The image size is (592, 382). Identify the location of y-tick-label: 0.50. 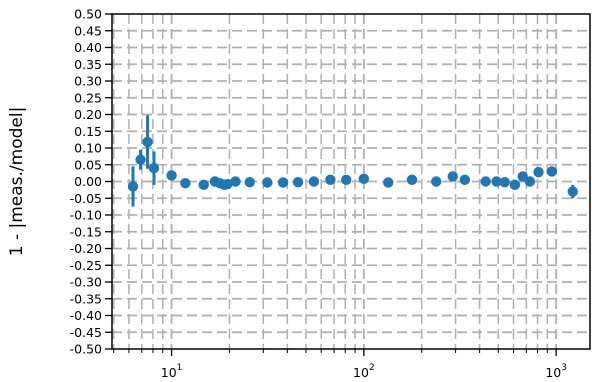
(88, 14).